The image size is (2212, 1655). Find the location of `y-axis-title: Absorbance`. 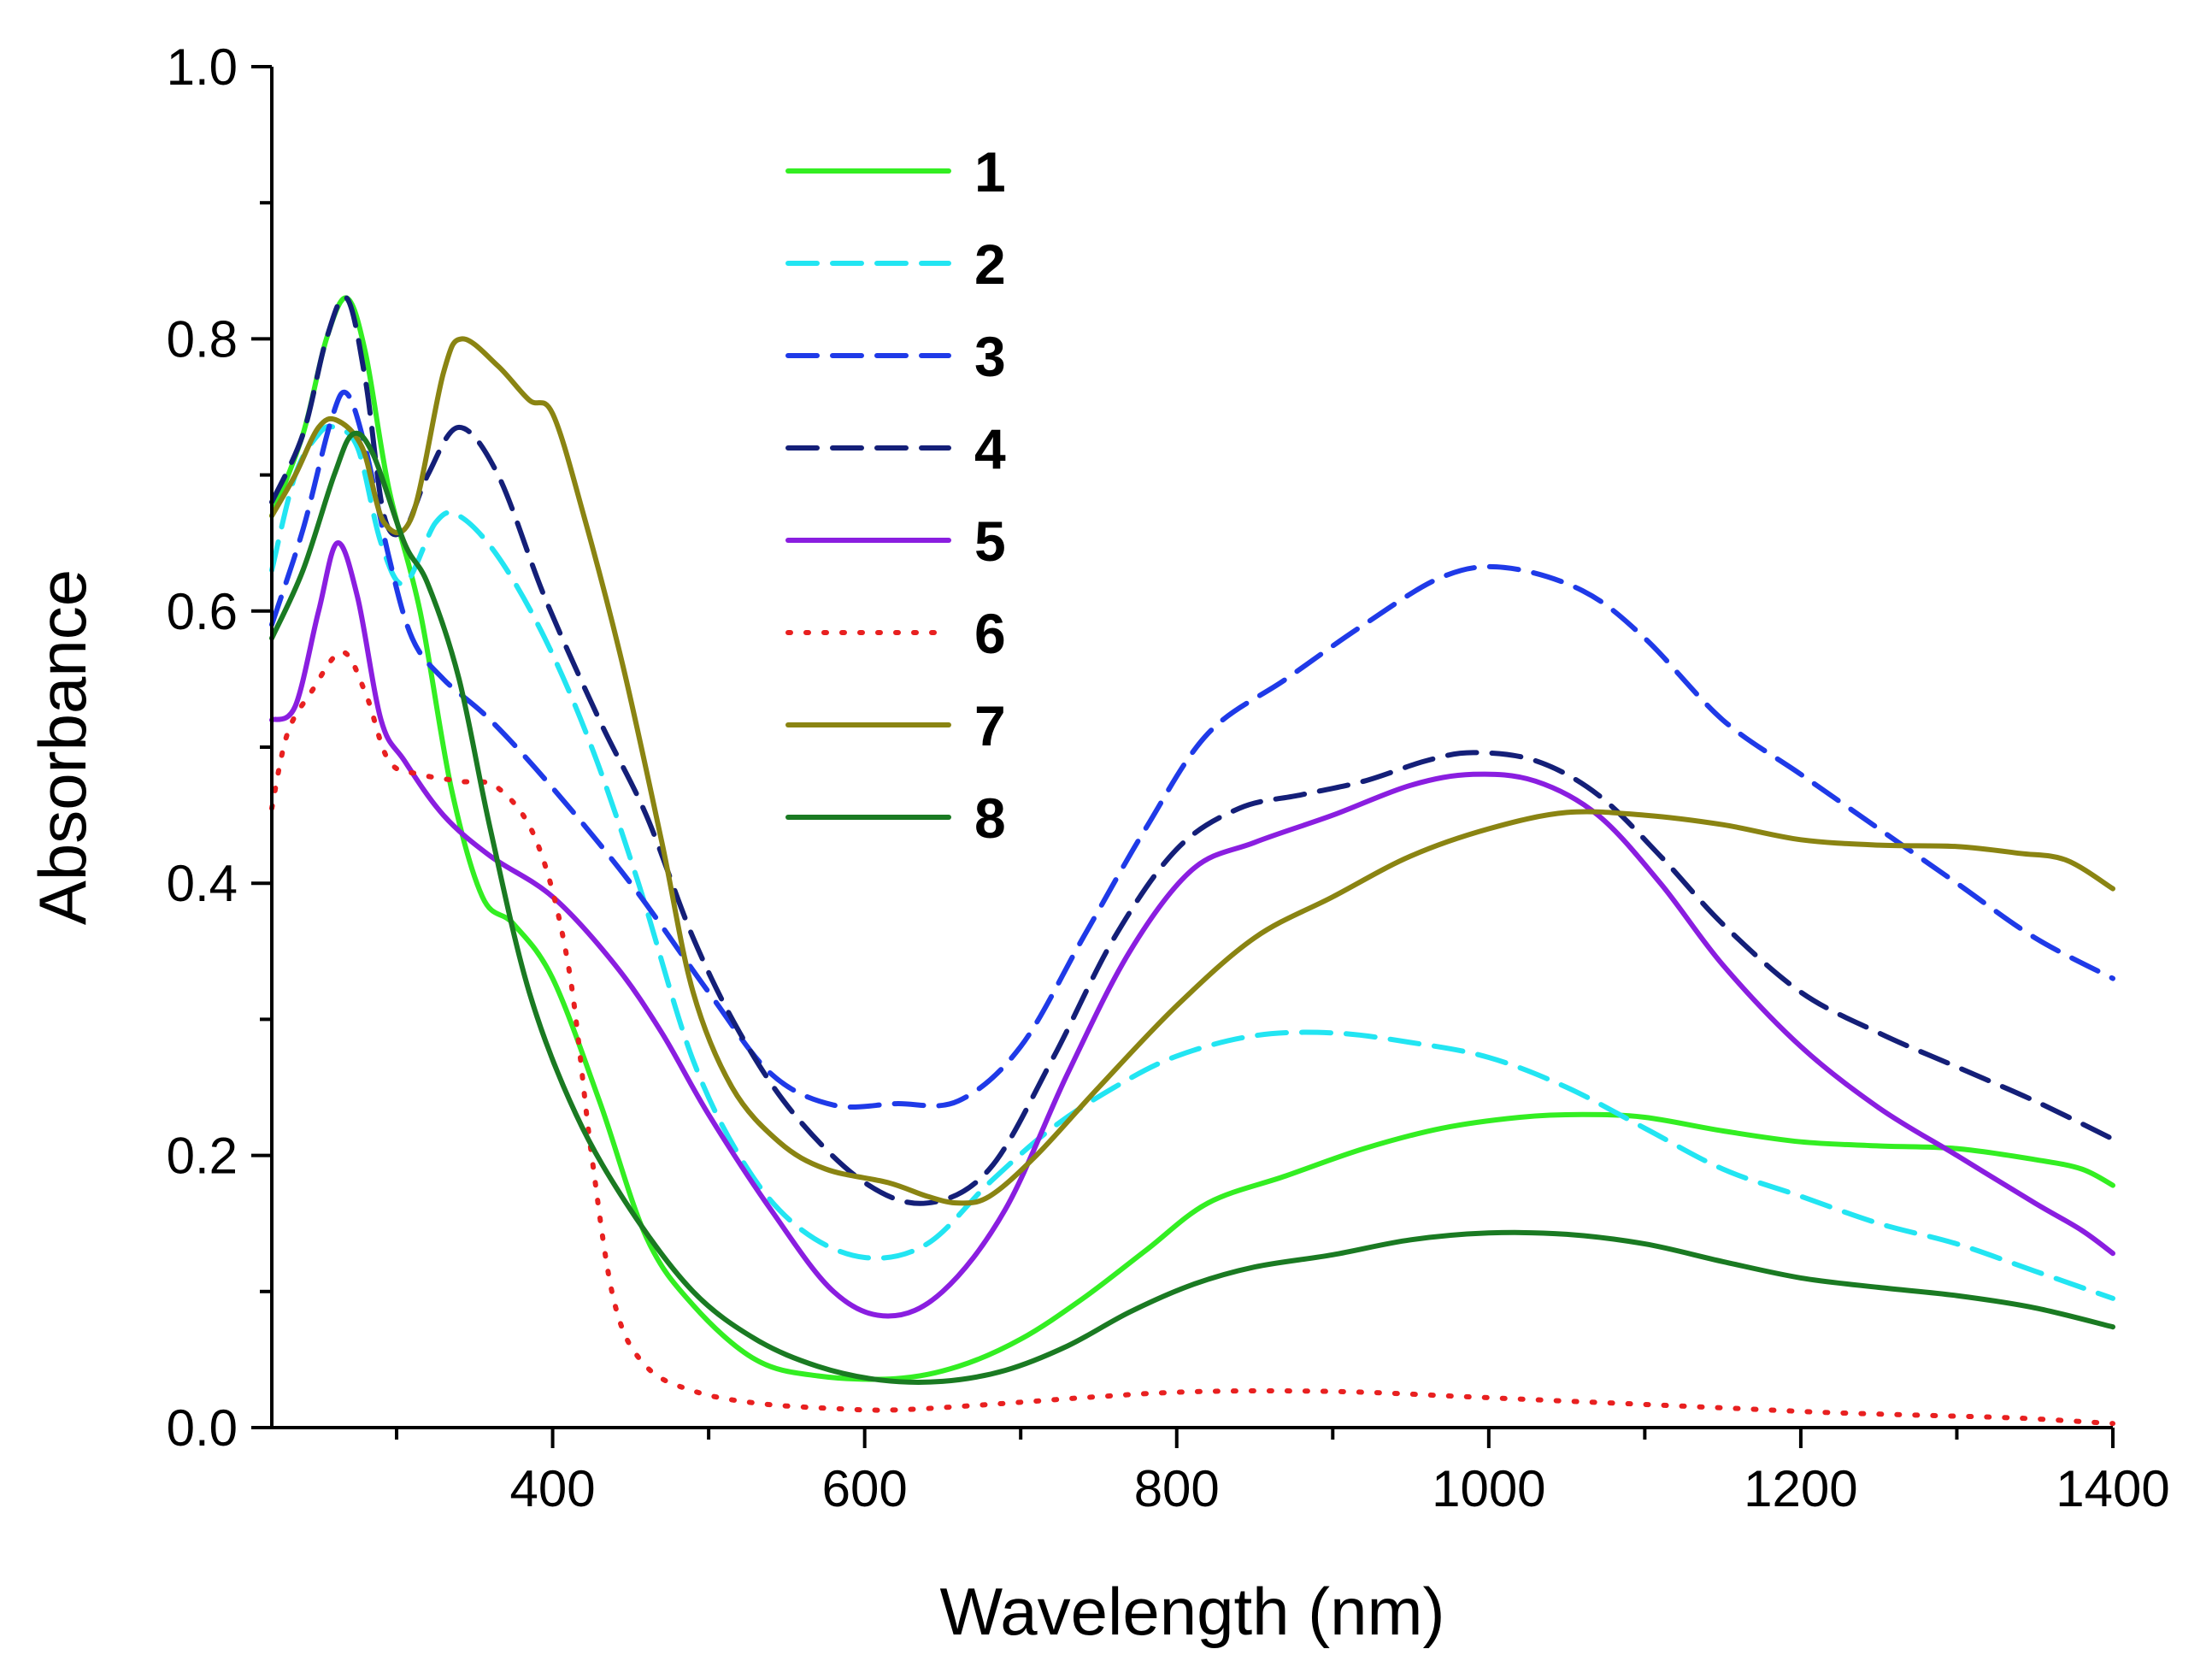

y-axis-title: Absorbance is located at coordinates (62, 747).